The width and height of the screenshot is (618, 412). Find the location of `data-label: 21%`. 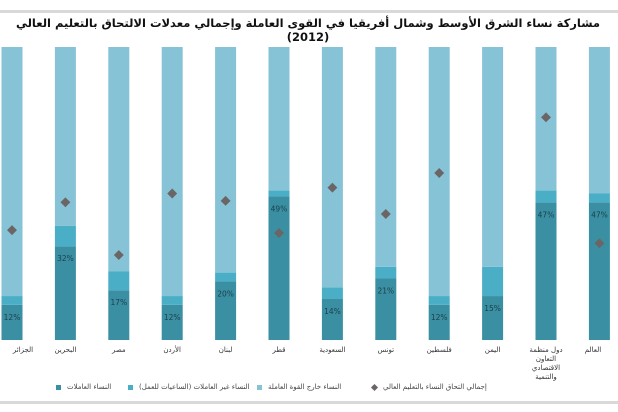

data-label: 21% is located at coordinates (385, 290).